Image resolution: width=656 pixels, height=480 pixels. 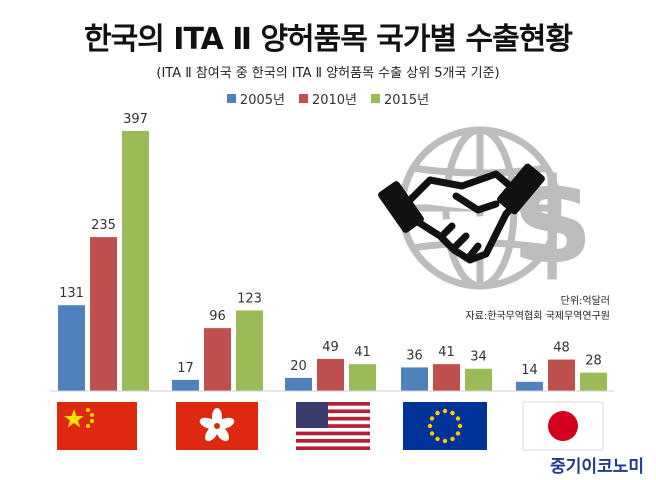 What do you see at coordinates (537, 316) in the screenshot?
I see `source-note: 자료:한국무역협회 국제무역연구원` at bounding box center [537, 316].